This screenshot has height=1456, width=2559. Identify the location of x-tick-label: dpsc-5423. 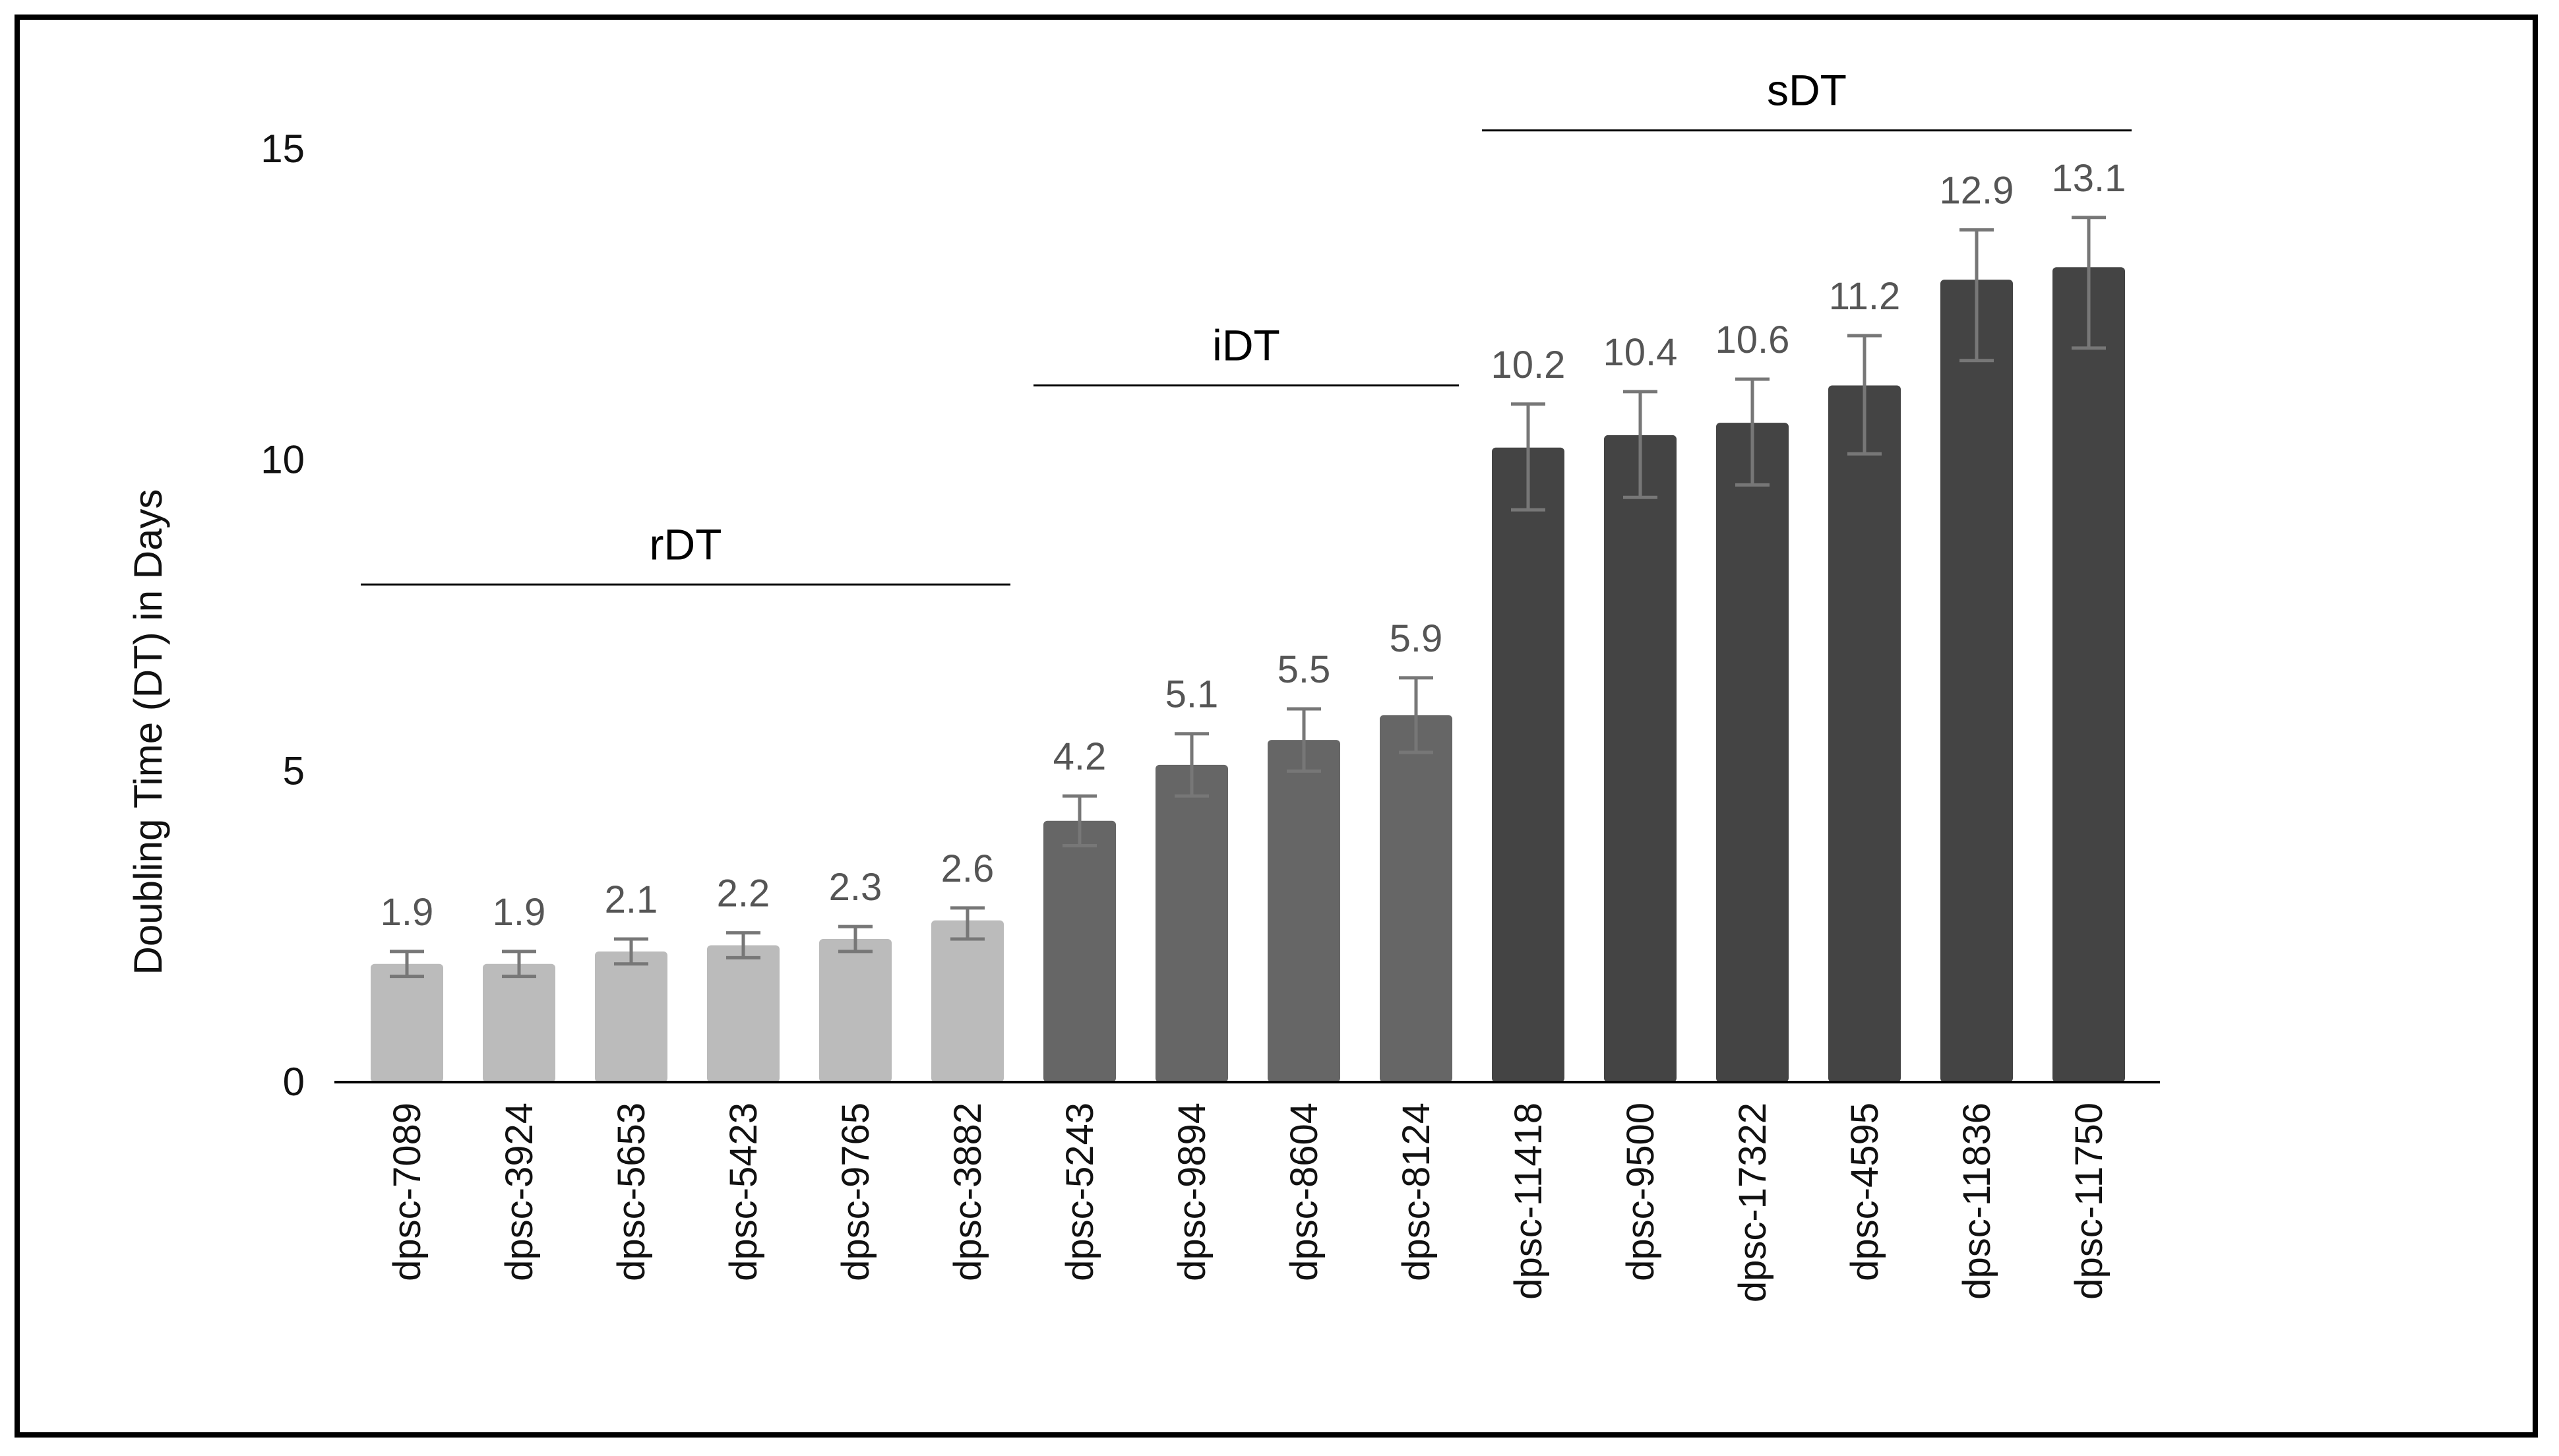
(744, 1192).